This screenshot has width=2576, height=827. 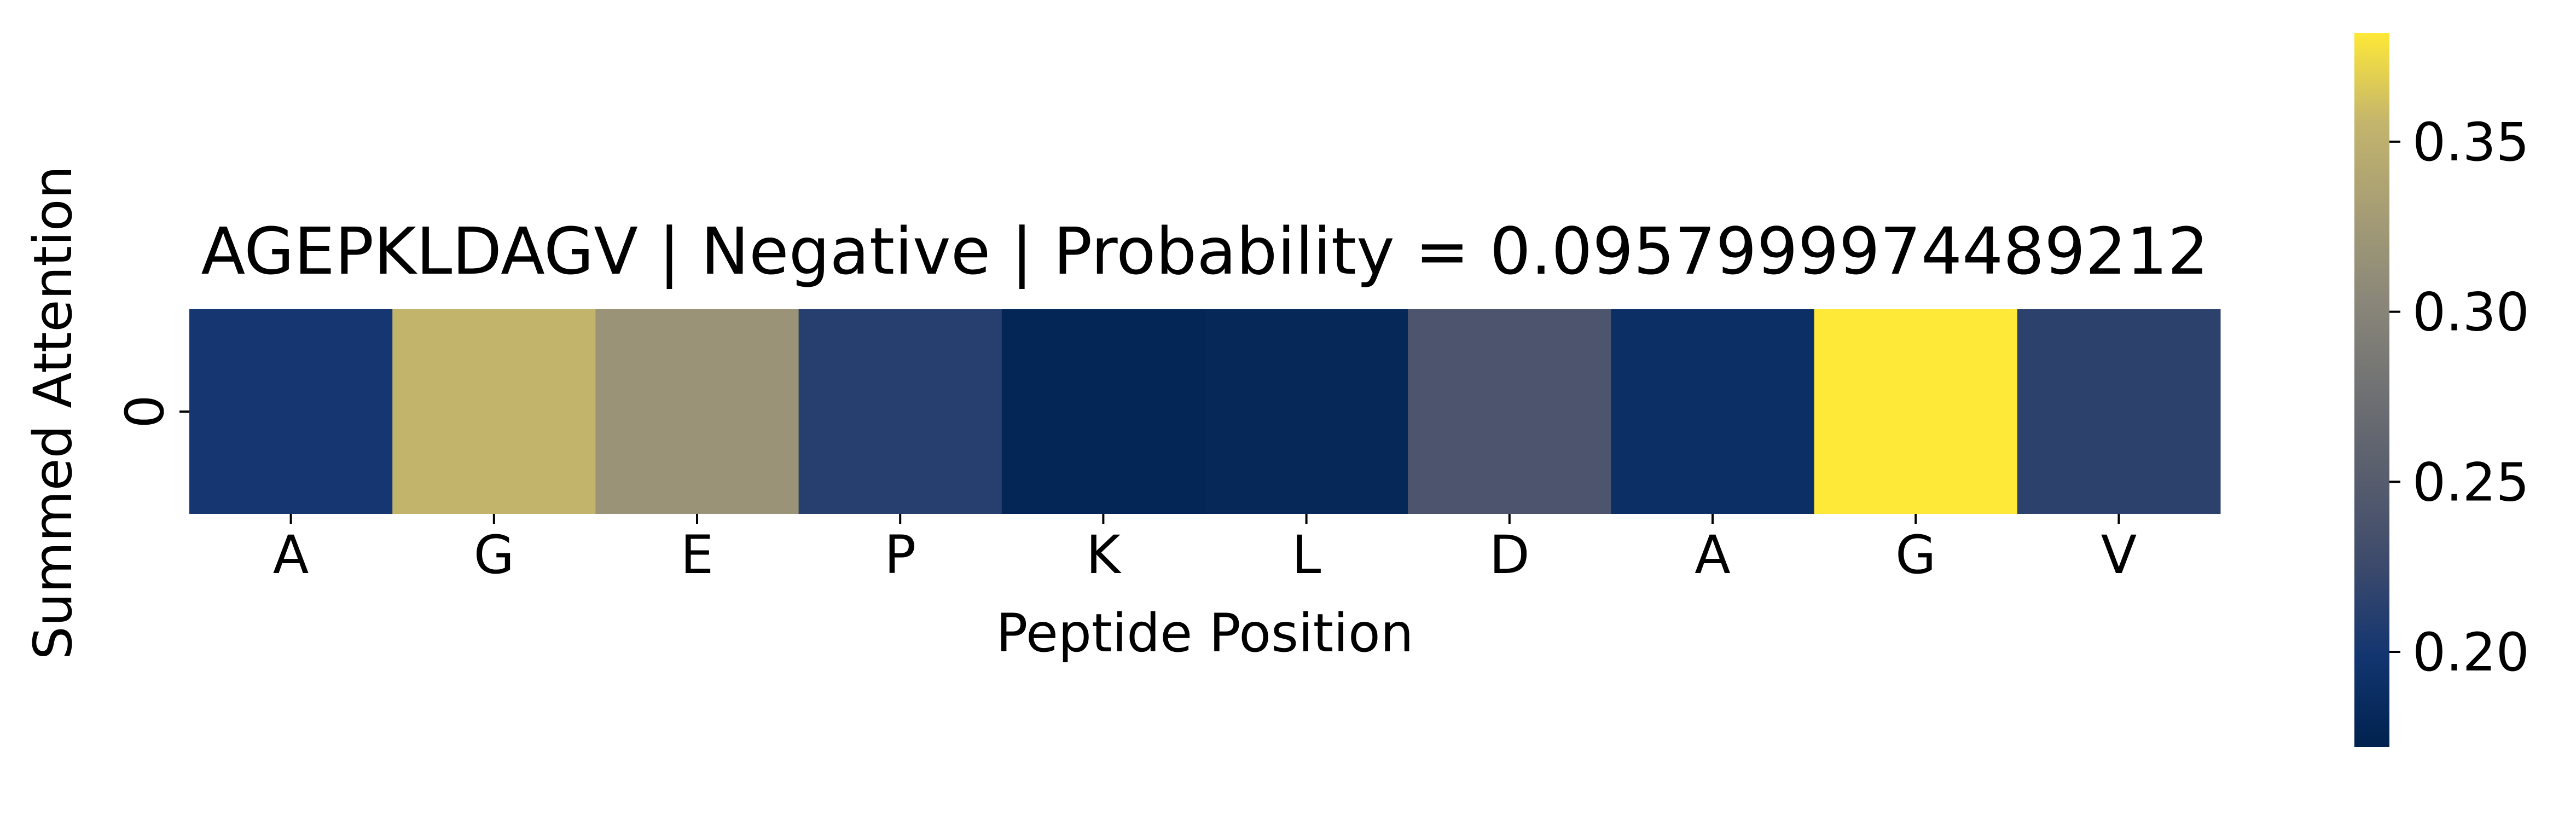 I want to click on x-axis-label: Peptide Position, so click(x=1205, y=633).